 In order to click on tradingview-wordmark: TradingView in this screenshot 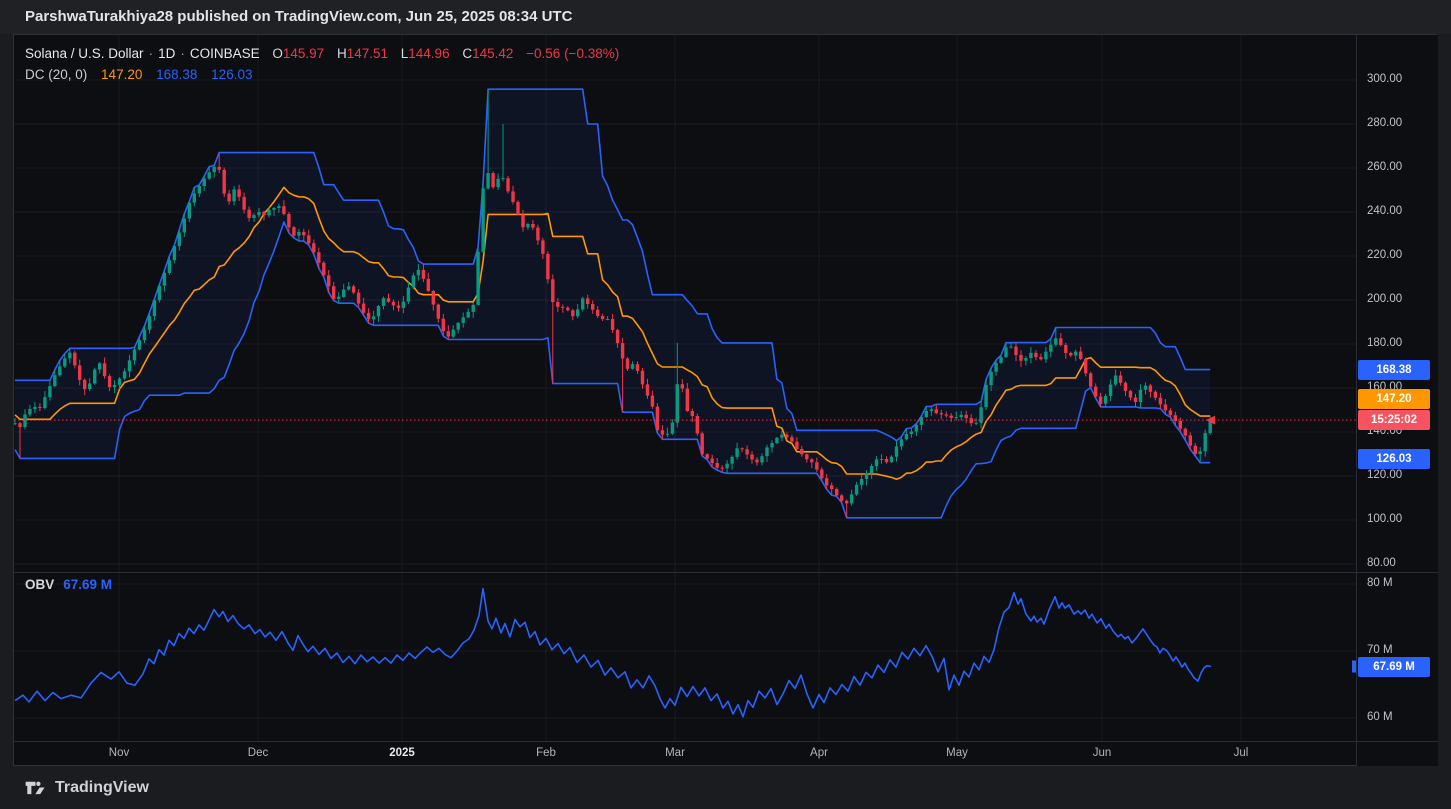, I will do `click(102, 787)`.